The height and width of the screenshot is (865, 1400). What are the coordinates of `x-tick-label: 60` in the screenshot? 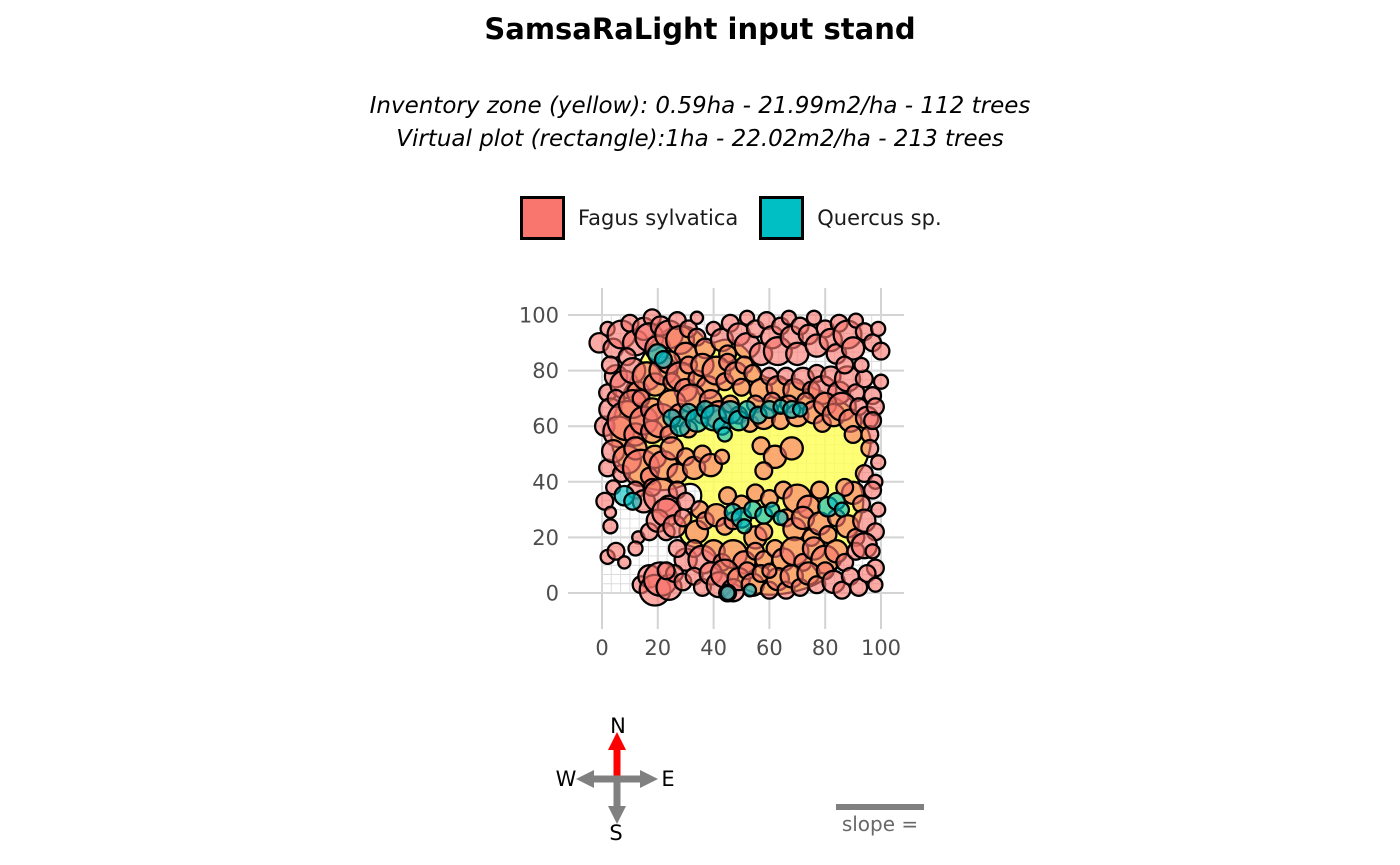 It's located at (769, 648).